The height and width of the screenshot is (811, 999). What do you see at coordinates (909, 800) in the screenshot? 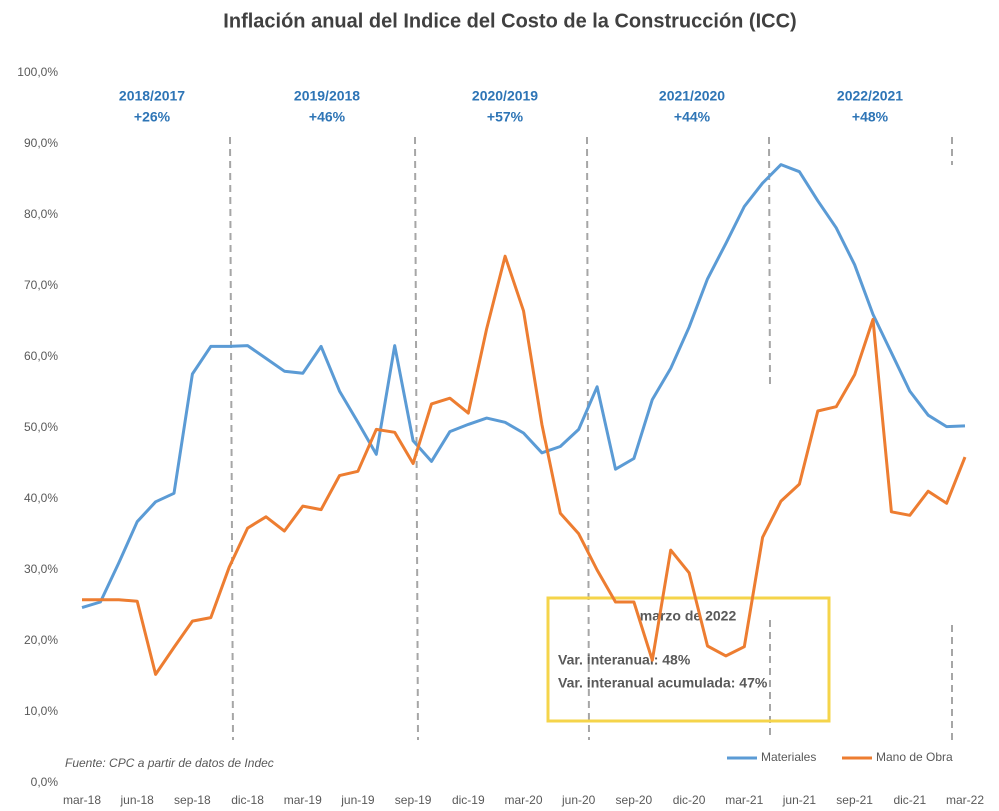
I see `x-tick-label: dic-21` at bounding box center [909, 800].